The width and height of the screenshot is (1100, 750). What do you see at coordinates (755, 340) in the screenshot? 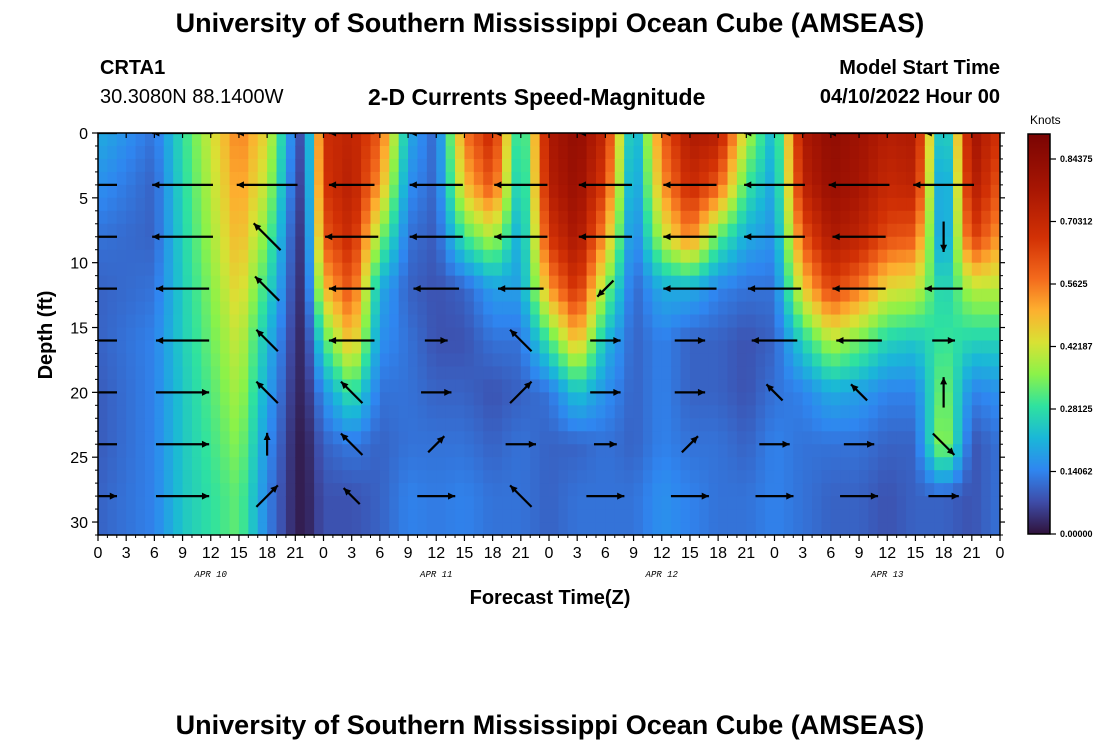
I see `vector-head` at bounding box center [755, 340].